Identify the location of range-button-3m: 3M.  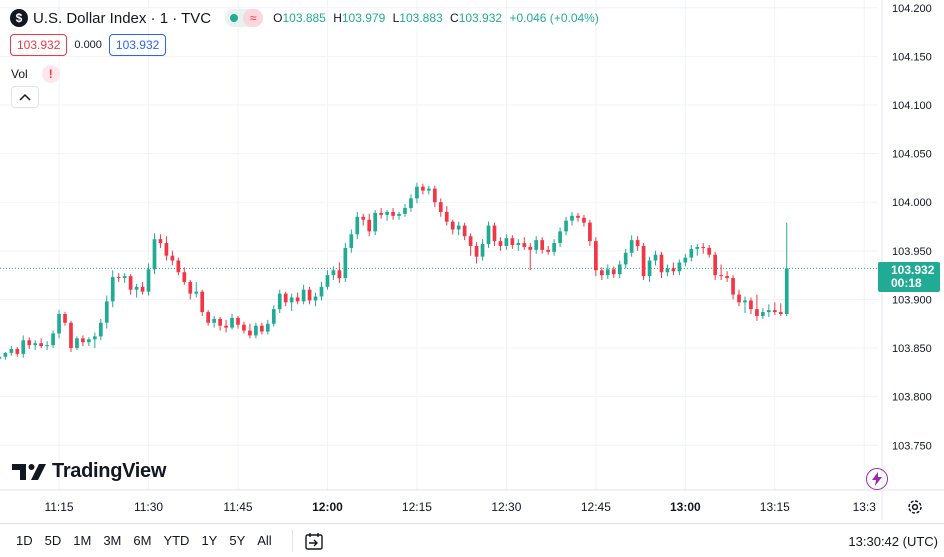
(112, 540).